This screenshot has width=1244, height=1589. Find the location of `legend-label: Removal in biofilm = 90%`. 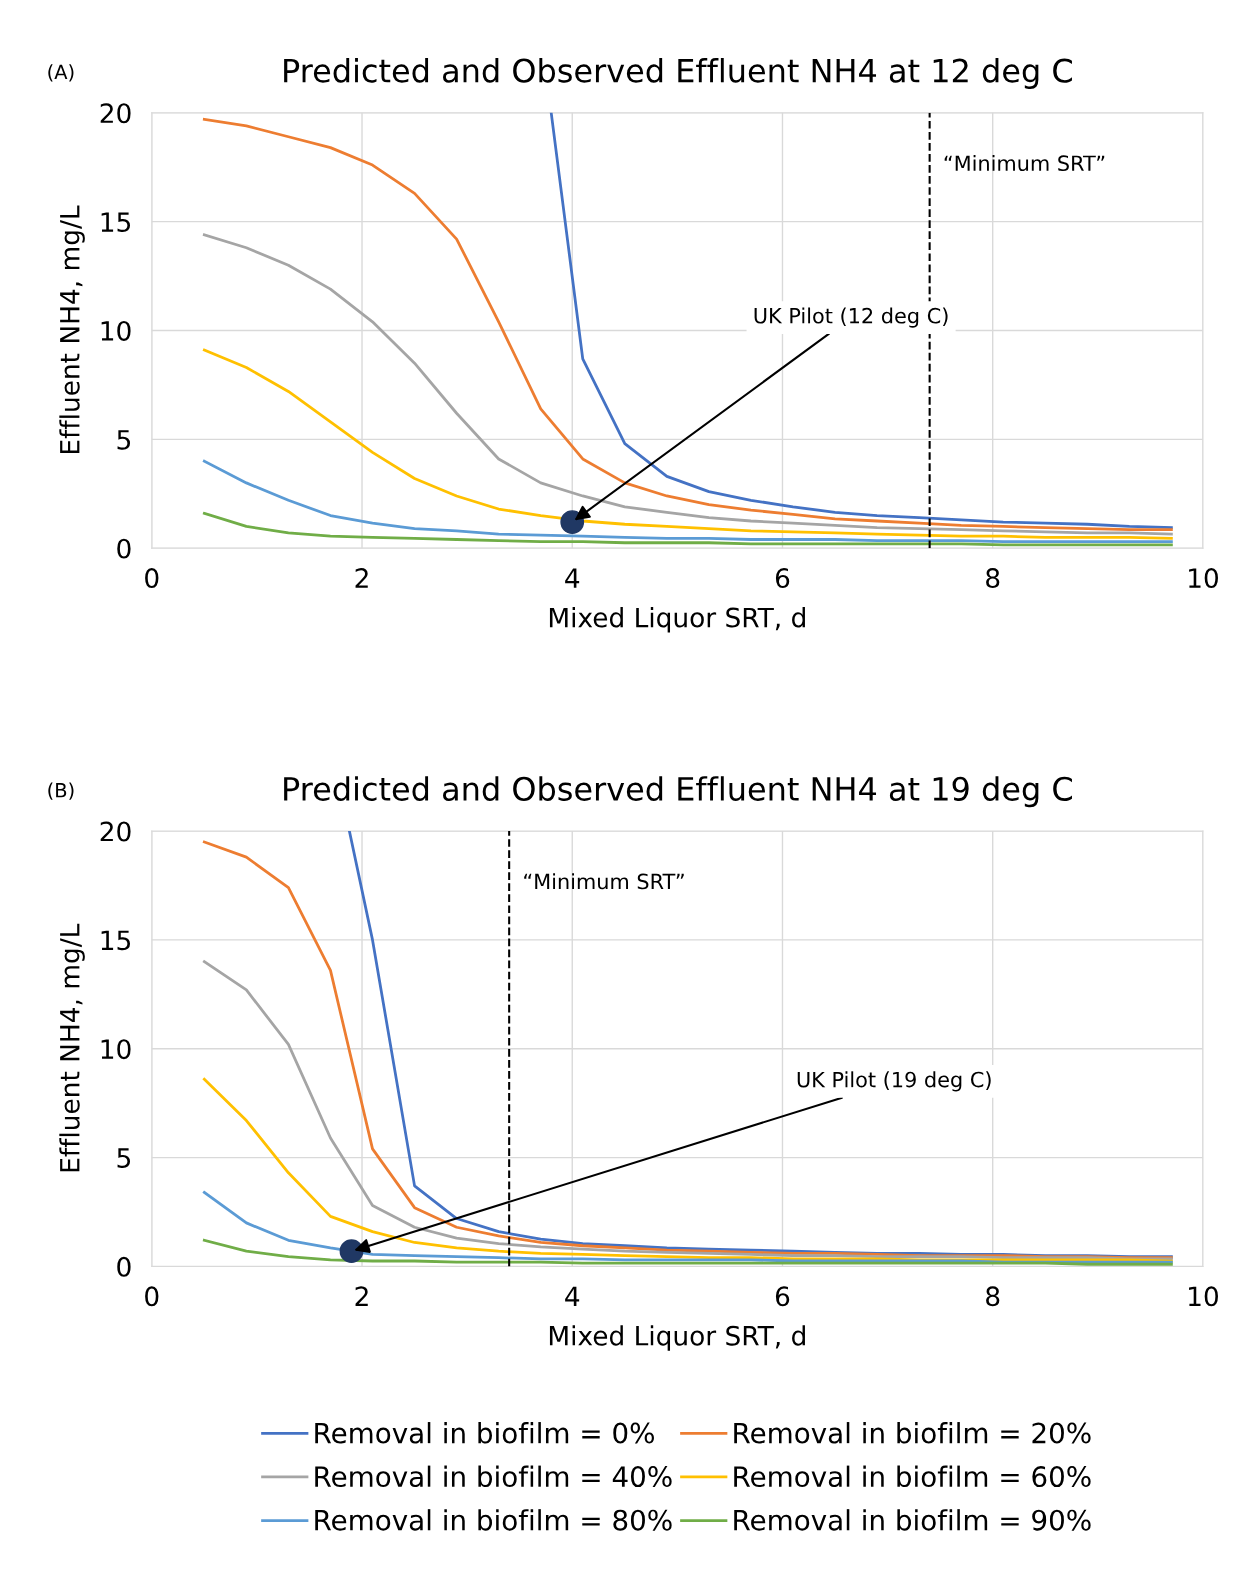

legend-label: Removal in biofilm = 90% is located at coordinates (912, 1520).